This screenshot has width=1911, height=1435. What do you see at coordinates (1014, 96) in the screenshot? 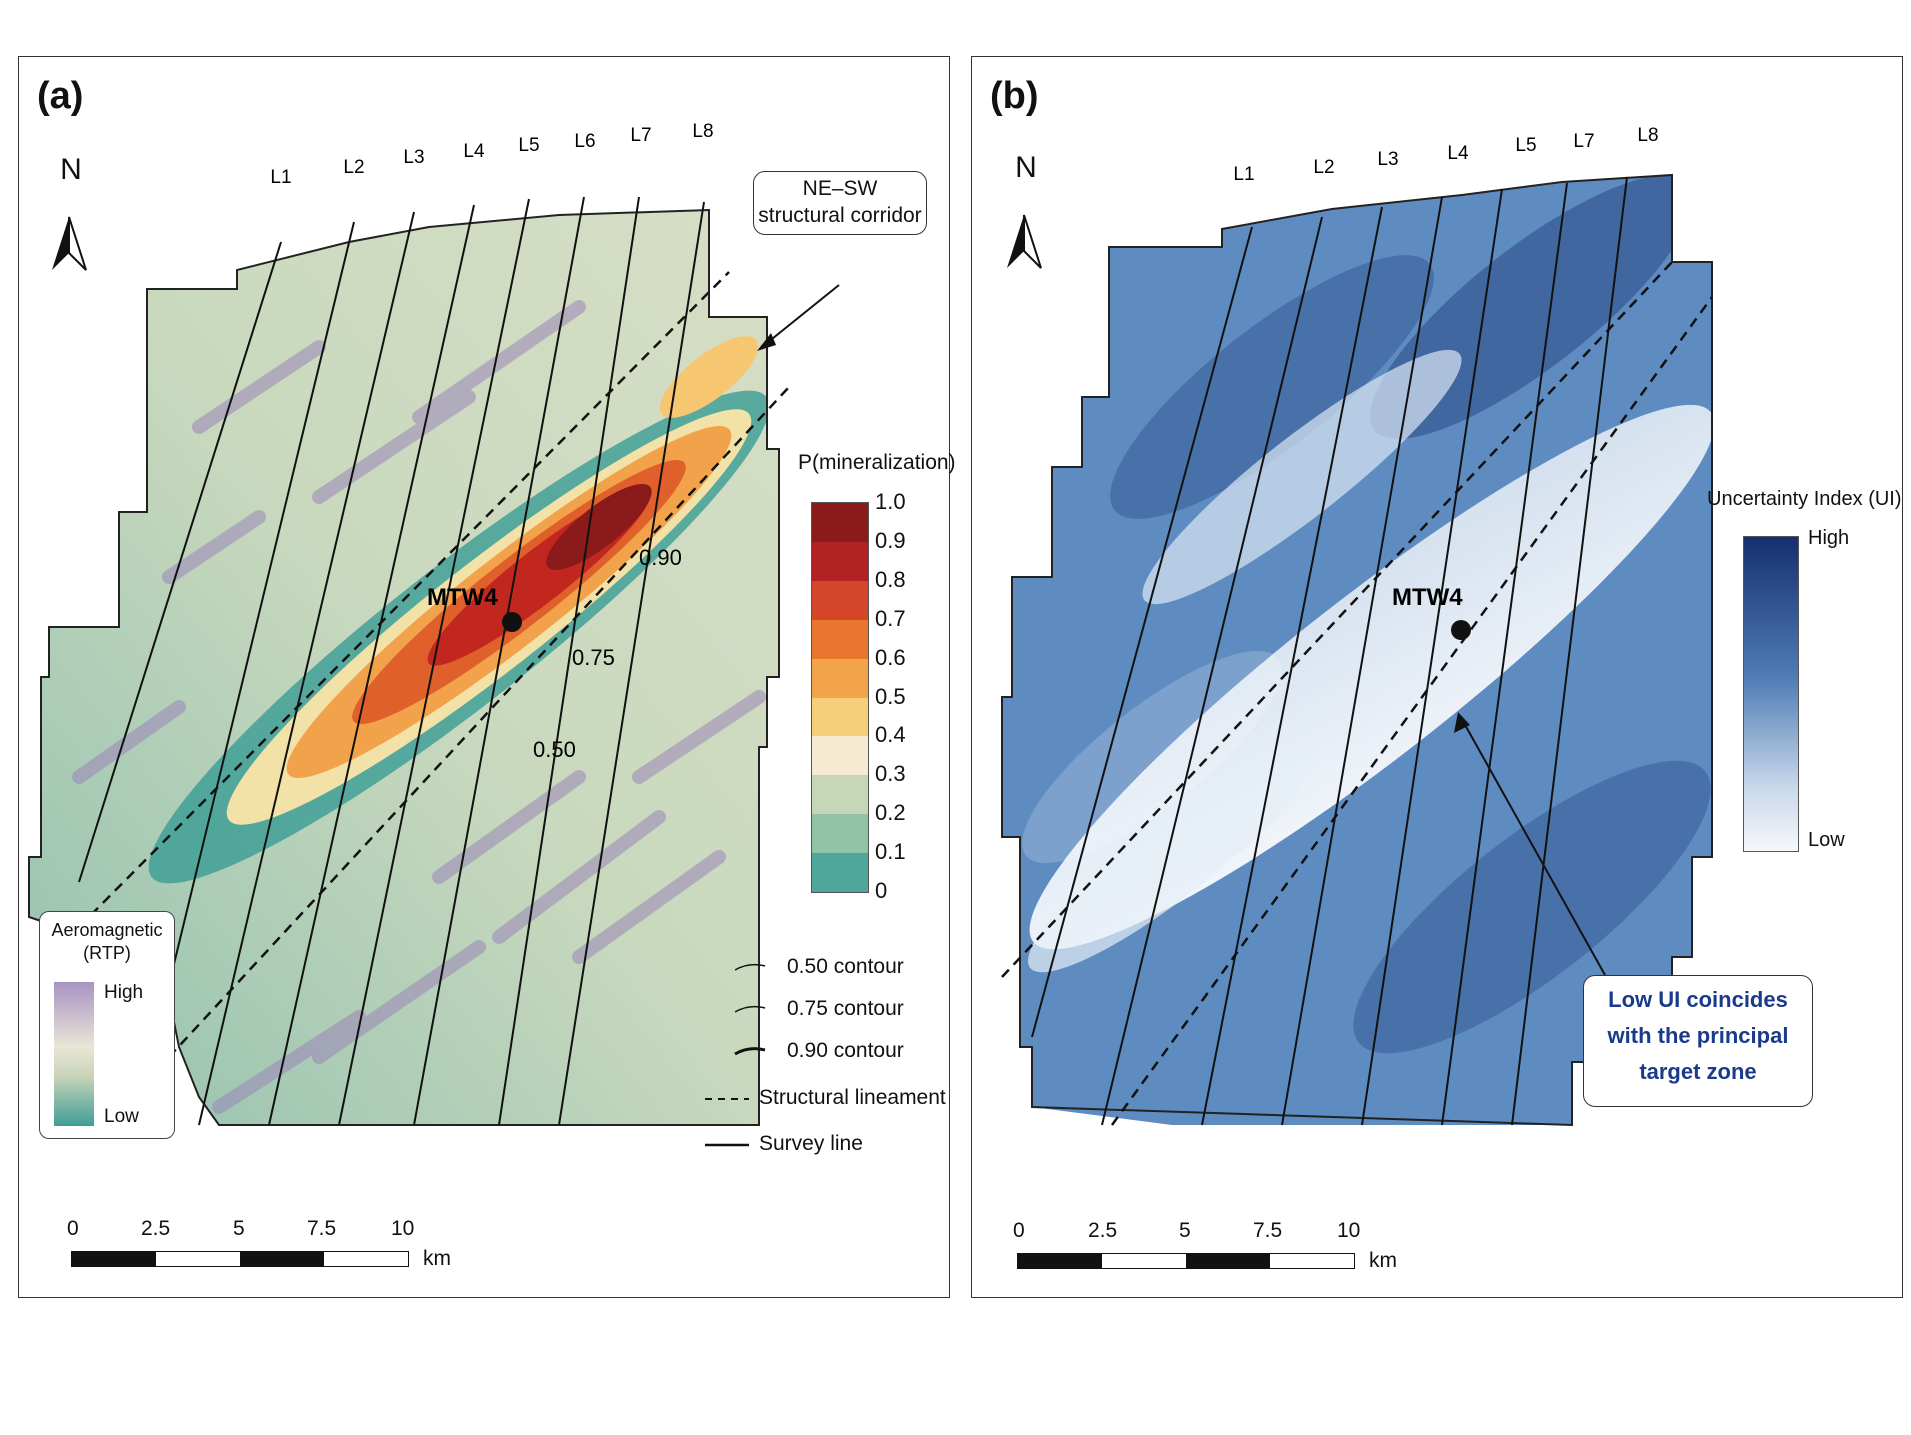
I see `panel-label: (b)` at bounding box center [1014, 96].